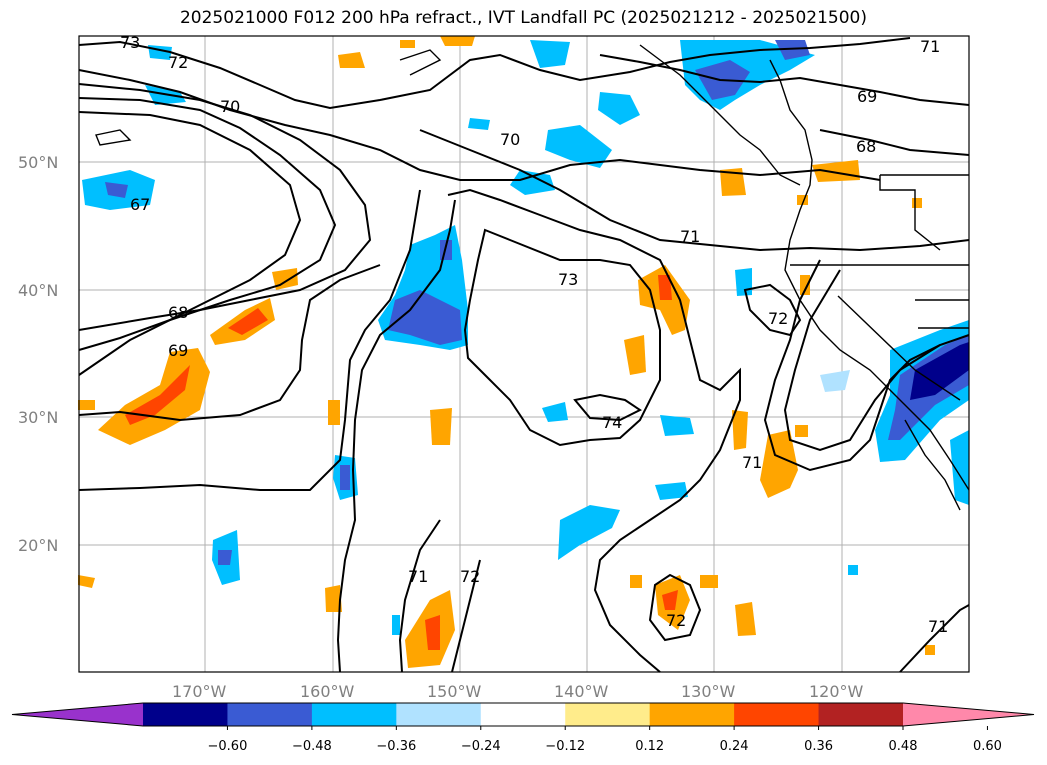 This screenshot has width=1047, height=765. What do you see at coordinates (454, 691) in the screenshot?
I see `lon-label: 150°W` at bounding box center [454, 691].